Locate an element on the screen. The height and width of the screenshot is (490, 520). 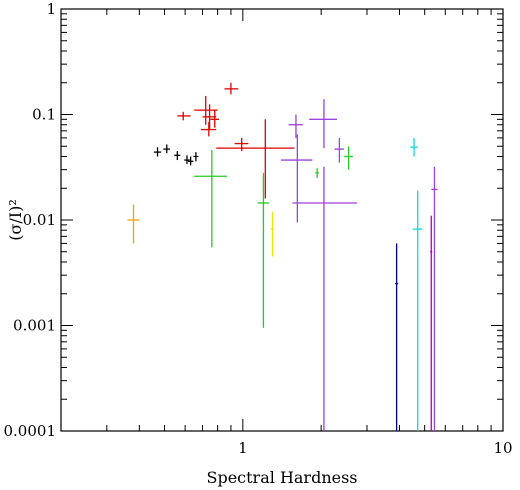
x-tick-label: 10 is located at coordinates (502, 448).